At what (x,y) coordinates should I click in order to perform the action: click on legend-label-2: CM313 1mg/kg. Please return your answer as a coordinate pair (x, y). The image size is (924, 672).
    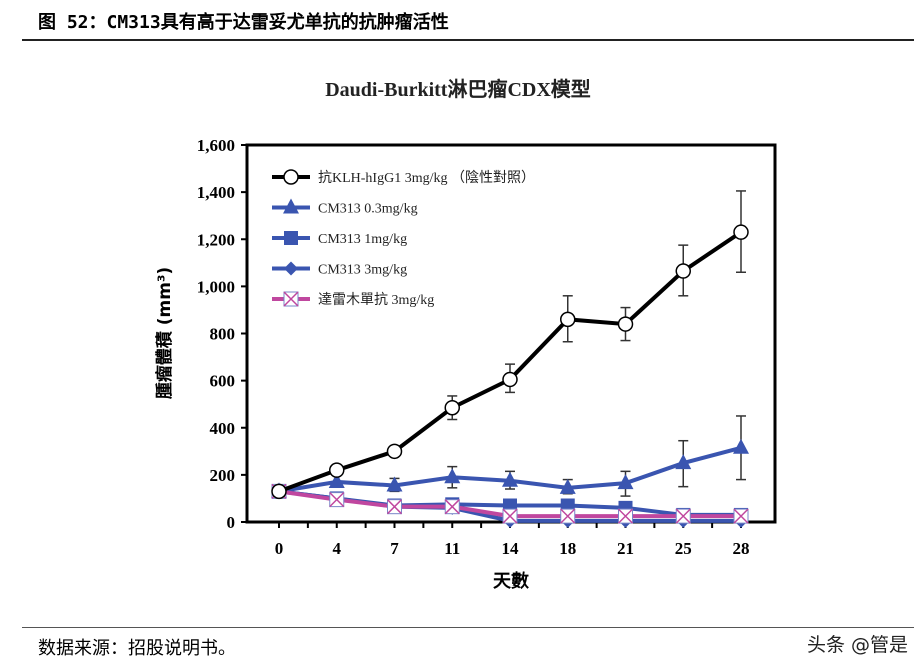
    Looking at the image, I should click on (362, 239).